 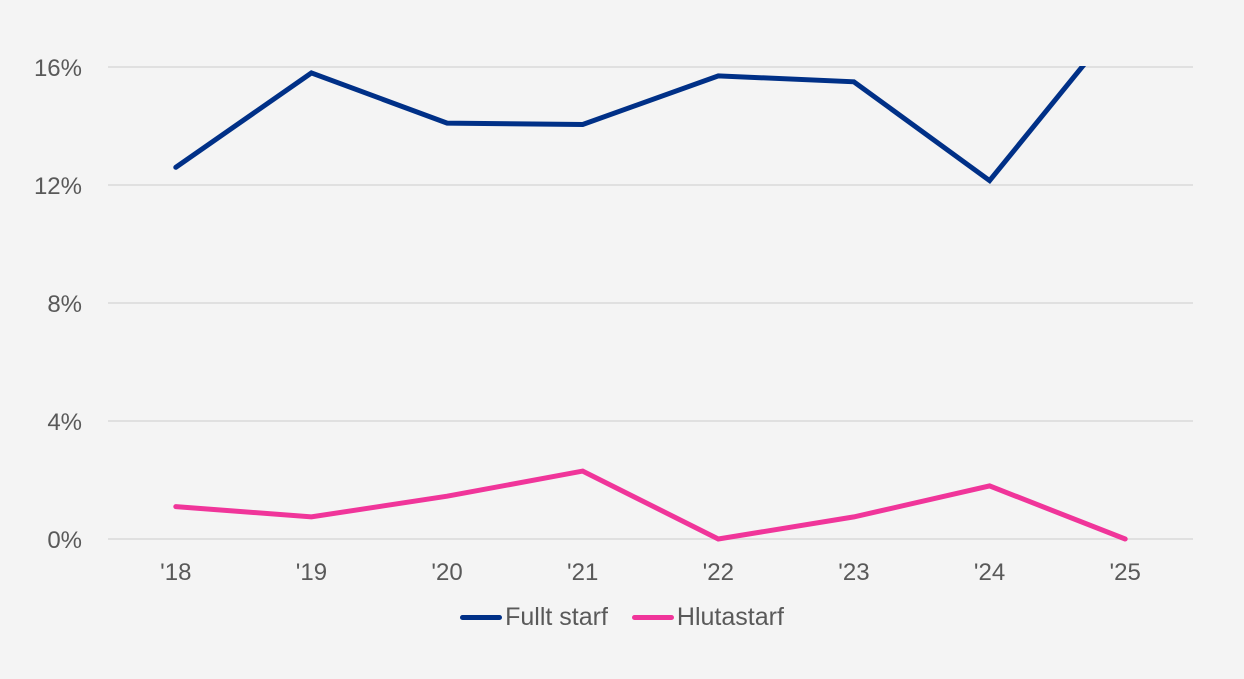 I want to click on series-line-fullt-starf, so click(x=630, y=125).